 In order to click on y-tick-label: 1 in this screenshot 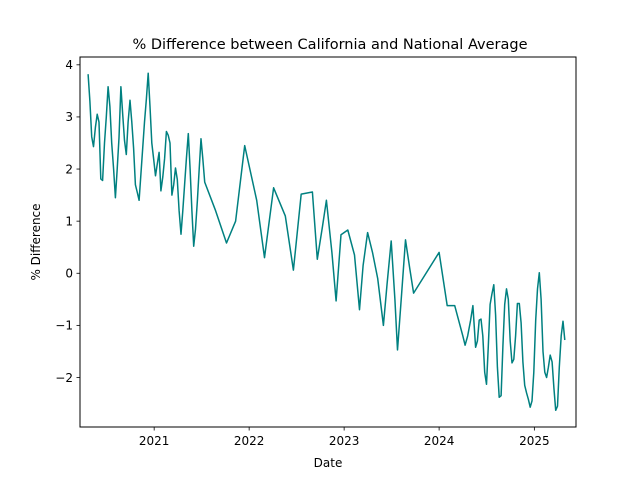, I will do `click(69, 221)`.